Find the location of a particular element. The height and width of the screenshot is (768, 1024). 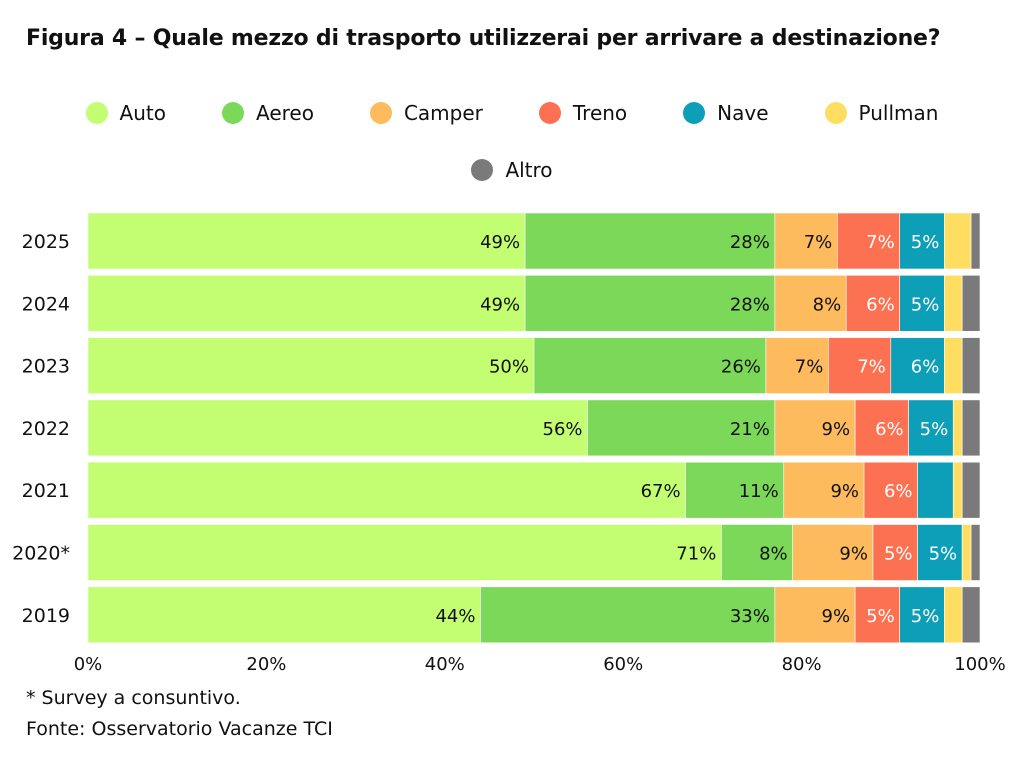

bar-row-2021: 67% 11% 9% 6% is located at coordinates (534, 490).